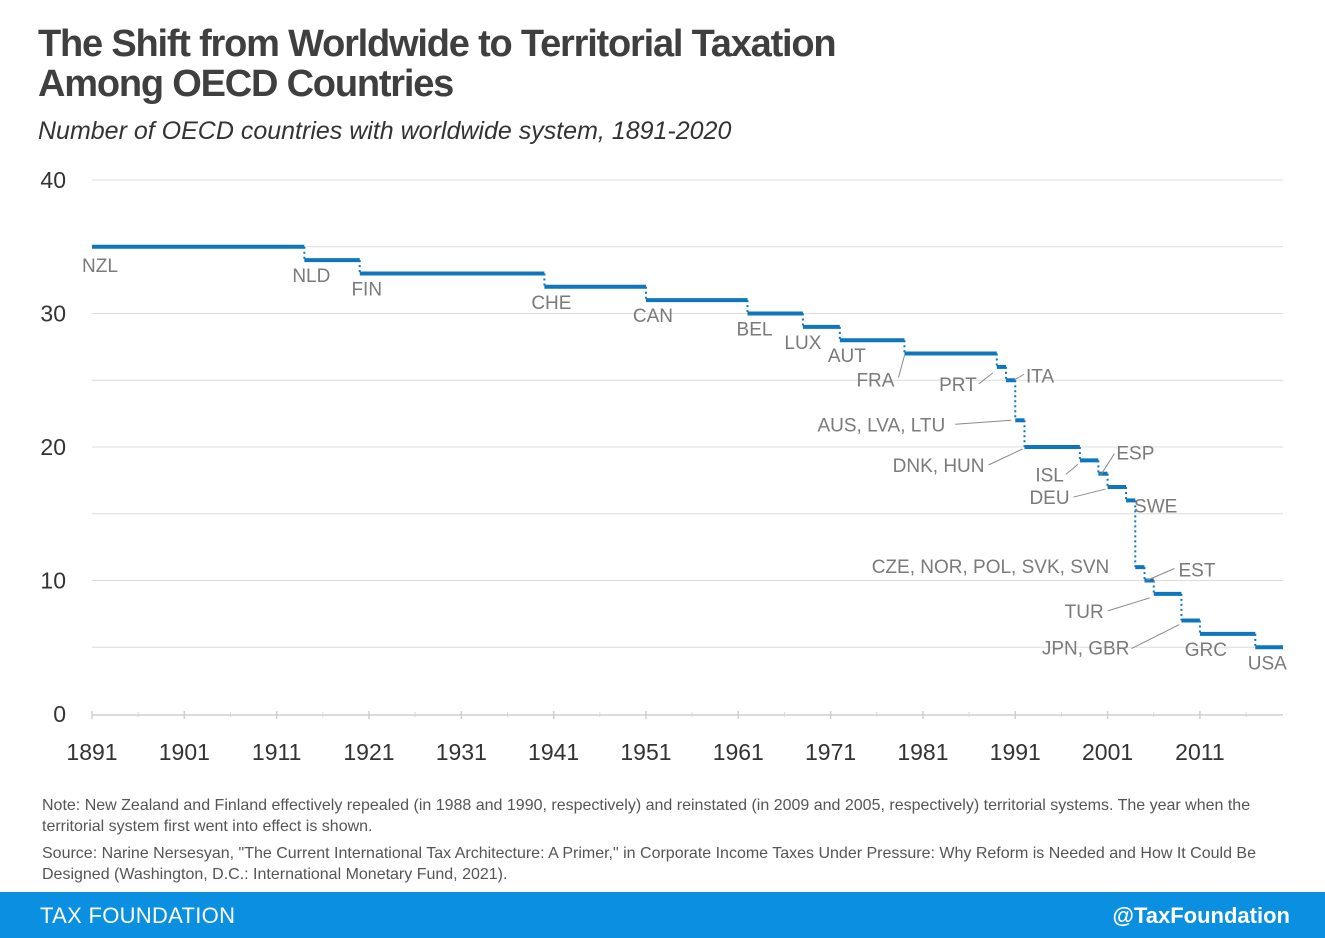 This screenshot has width=1325, height=938. I want to click on annotation-label: SWE, so click(1155, 506).